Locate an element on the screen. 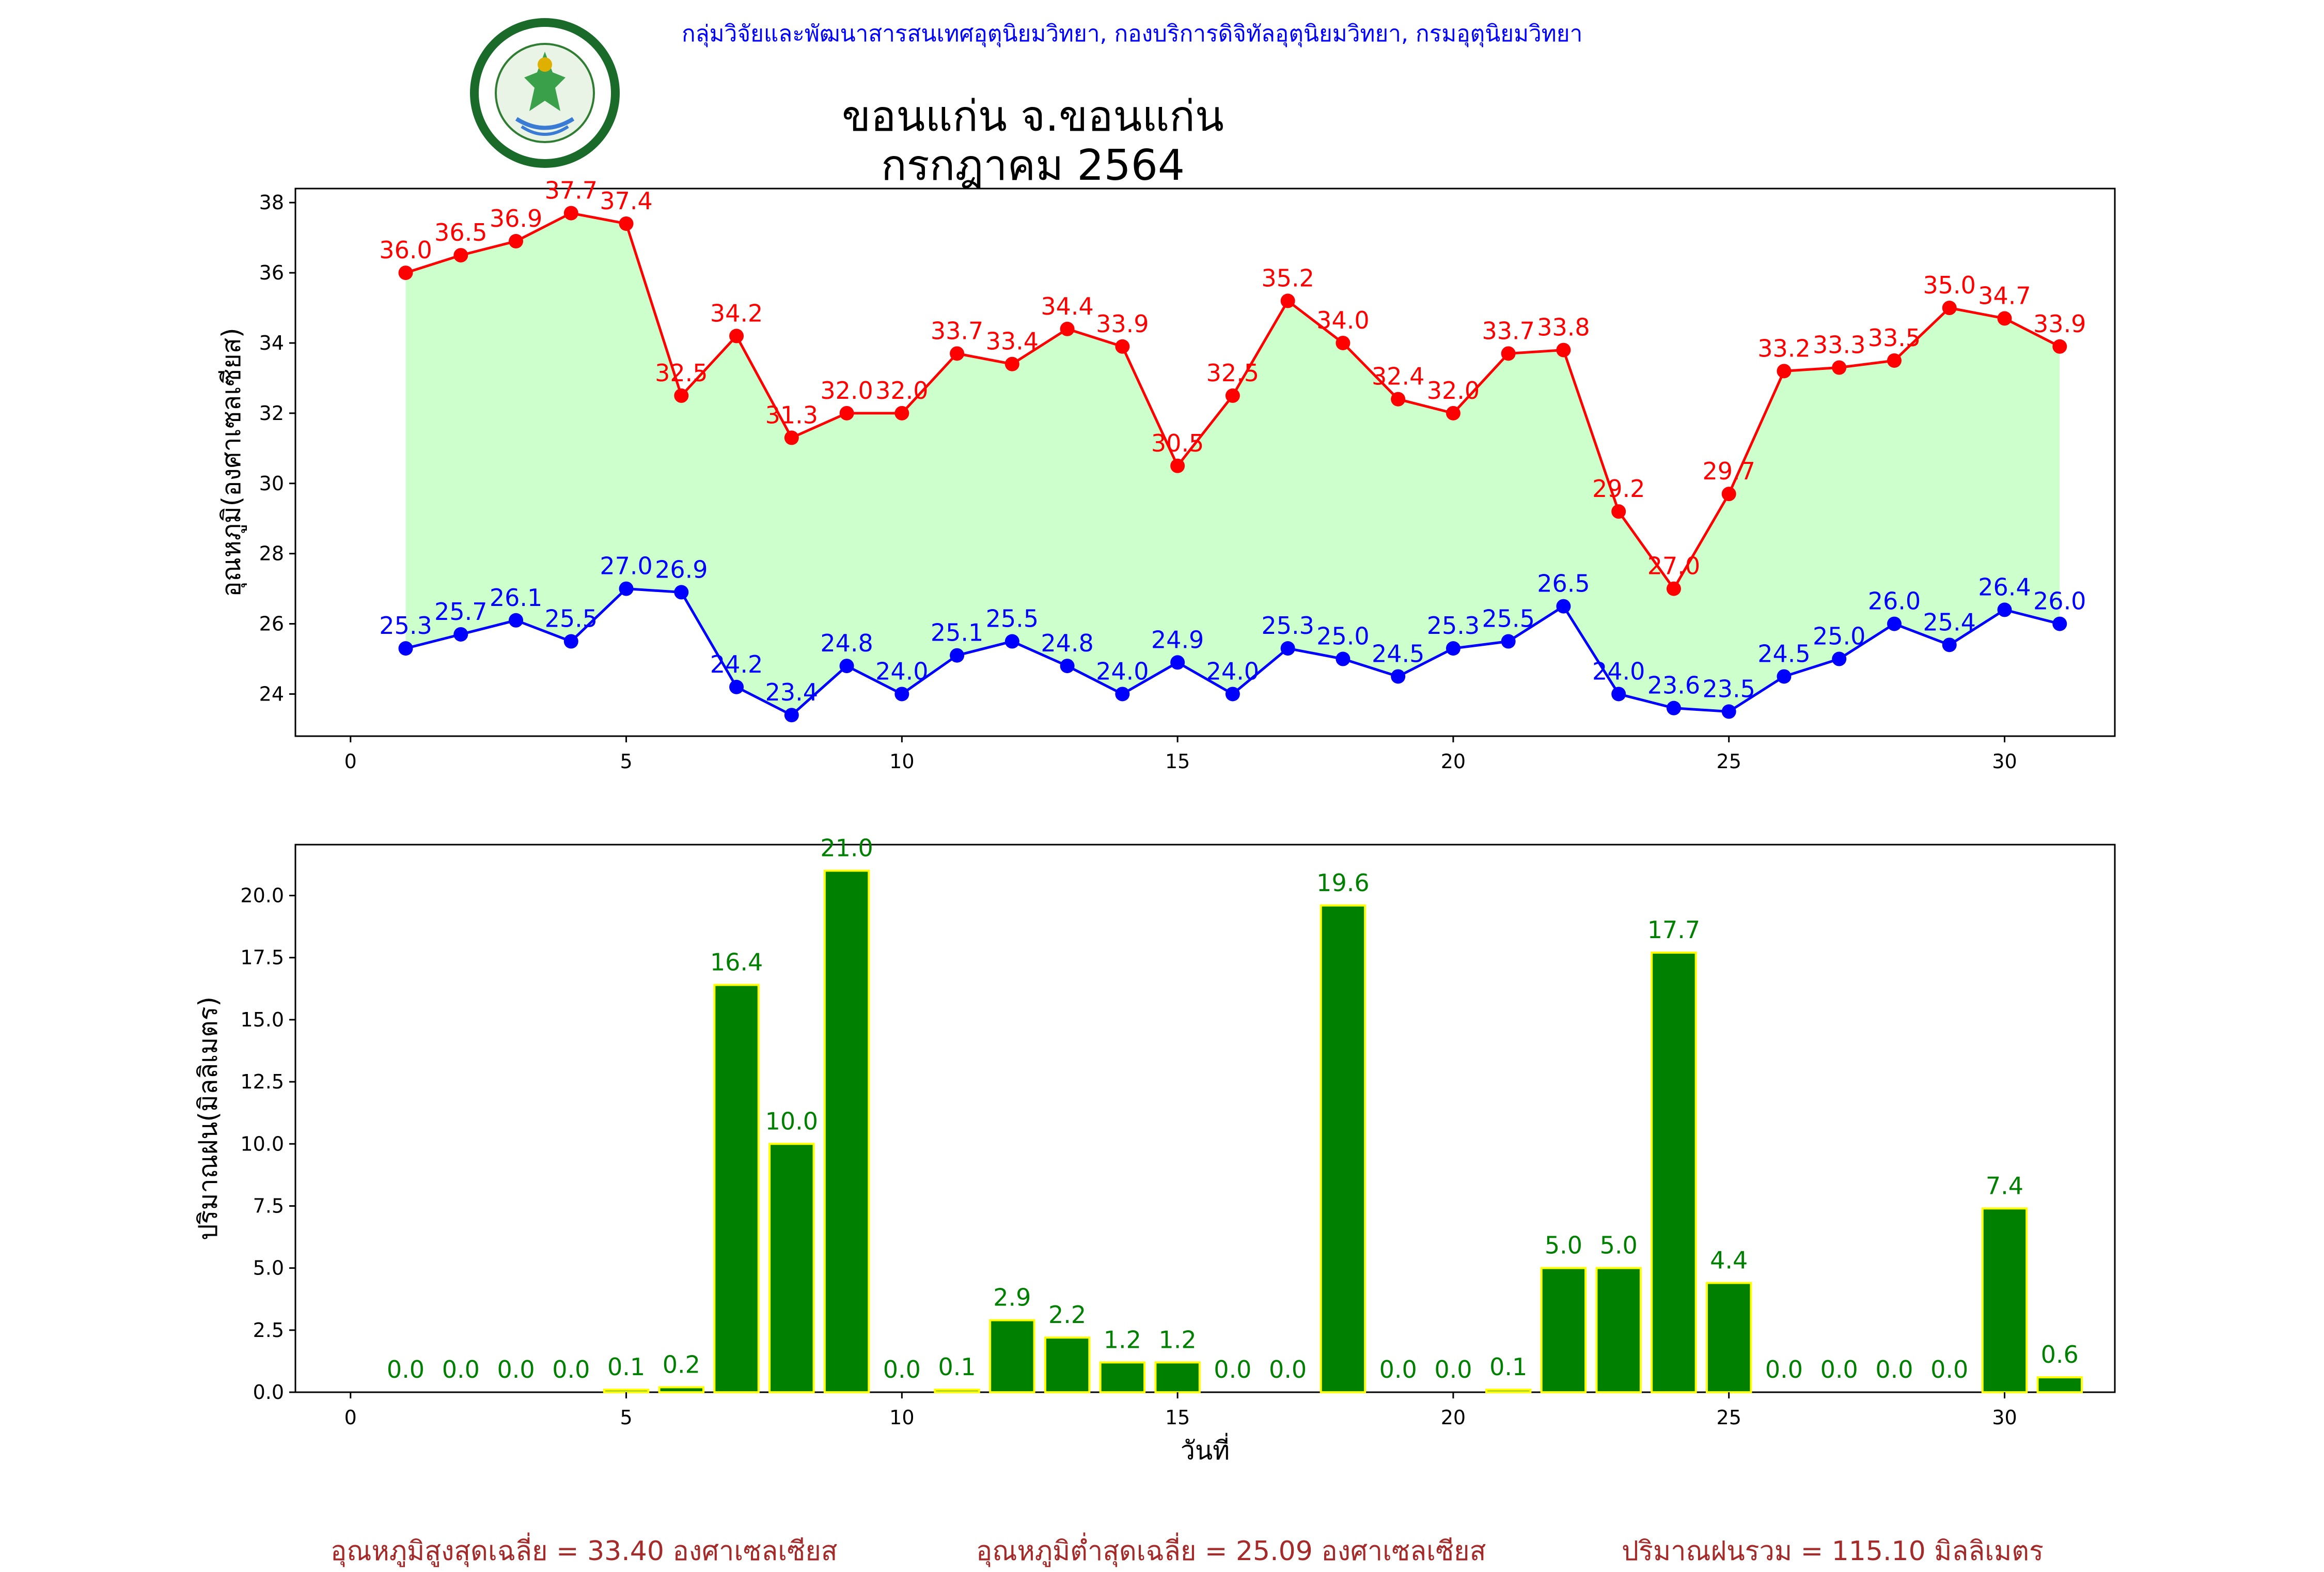 The height and width of the screenshot is (1572, 2324). min-temp-data-label: 23.6 is located at coordinates (1674, 685).